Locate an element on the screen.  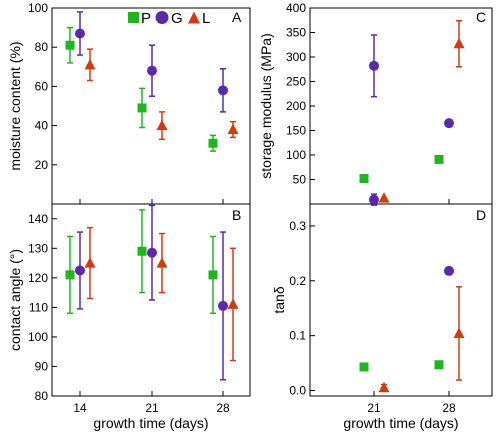
xtick-label-d: 21 is located at coordinates (374, 408).